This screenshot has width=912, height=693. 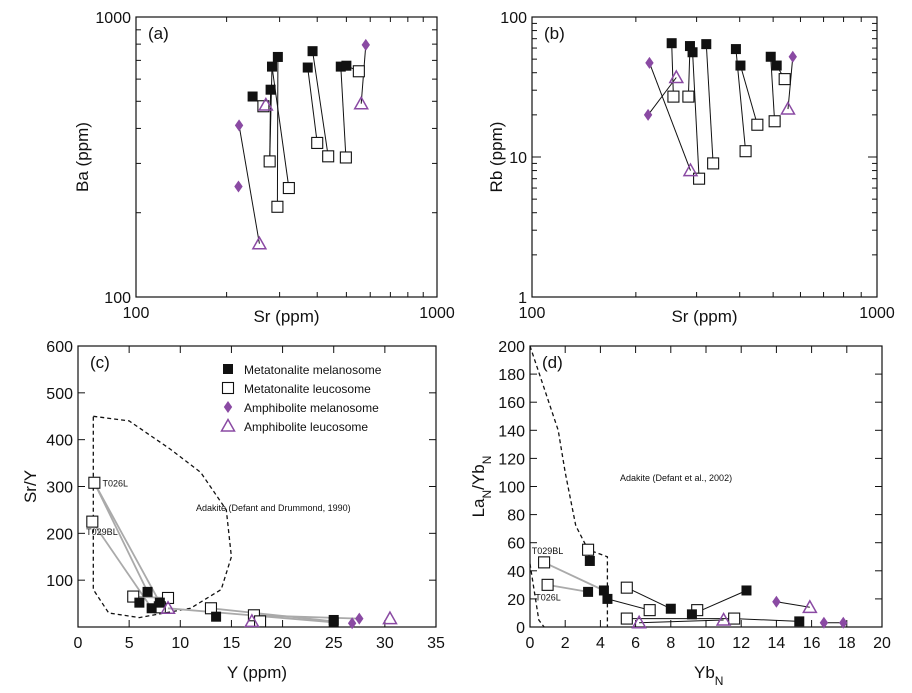 I want to click on x-tick-label: 5, so click(x=129, y=643).